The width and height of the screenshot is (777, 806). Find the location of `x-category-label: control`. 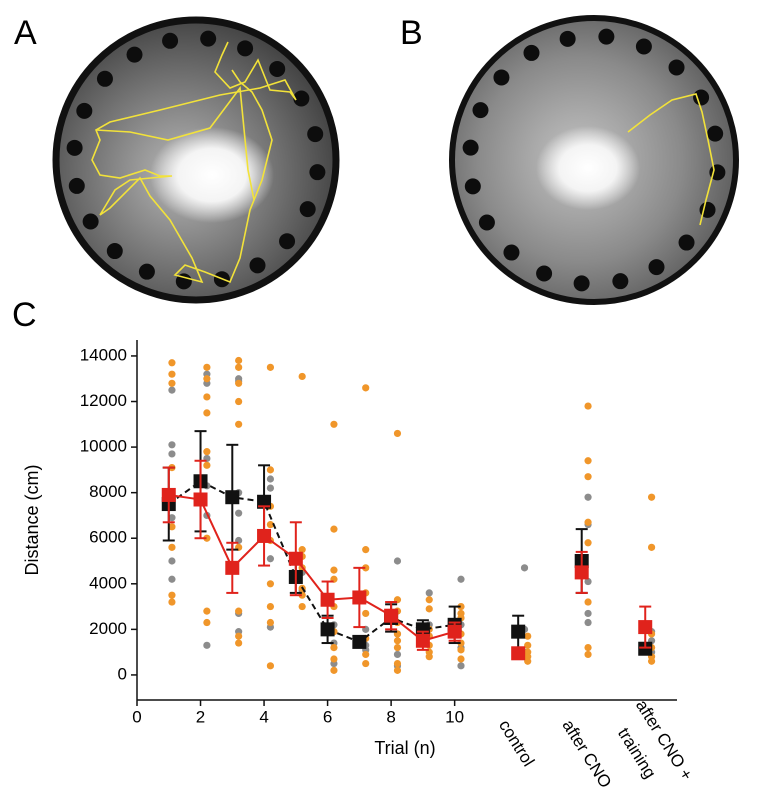

x-category-label: control is located at coordinates (516, 742).